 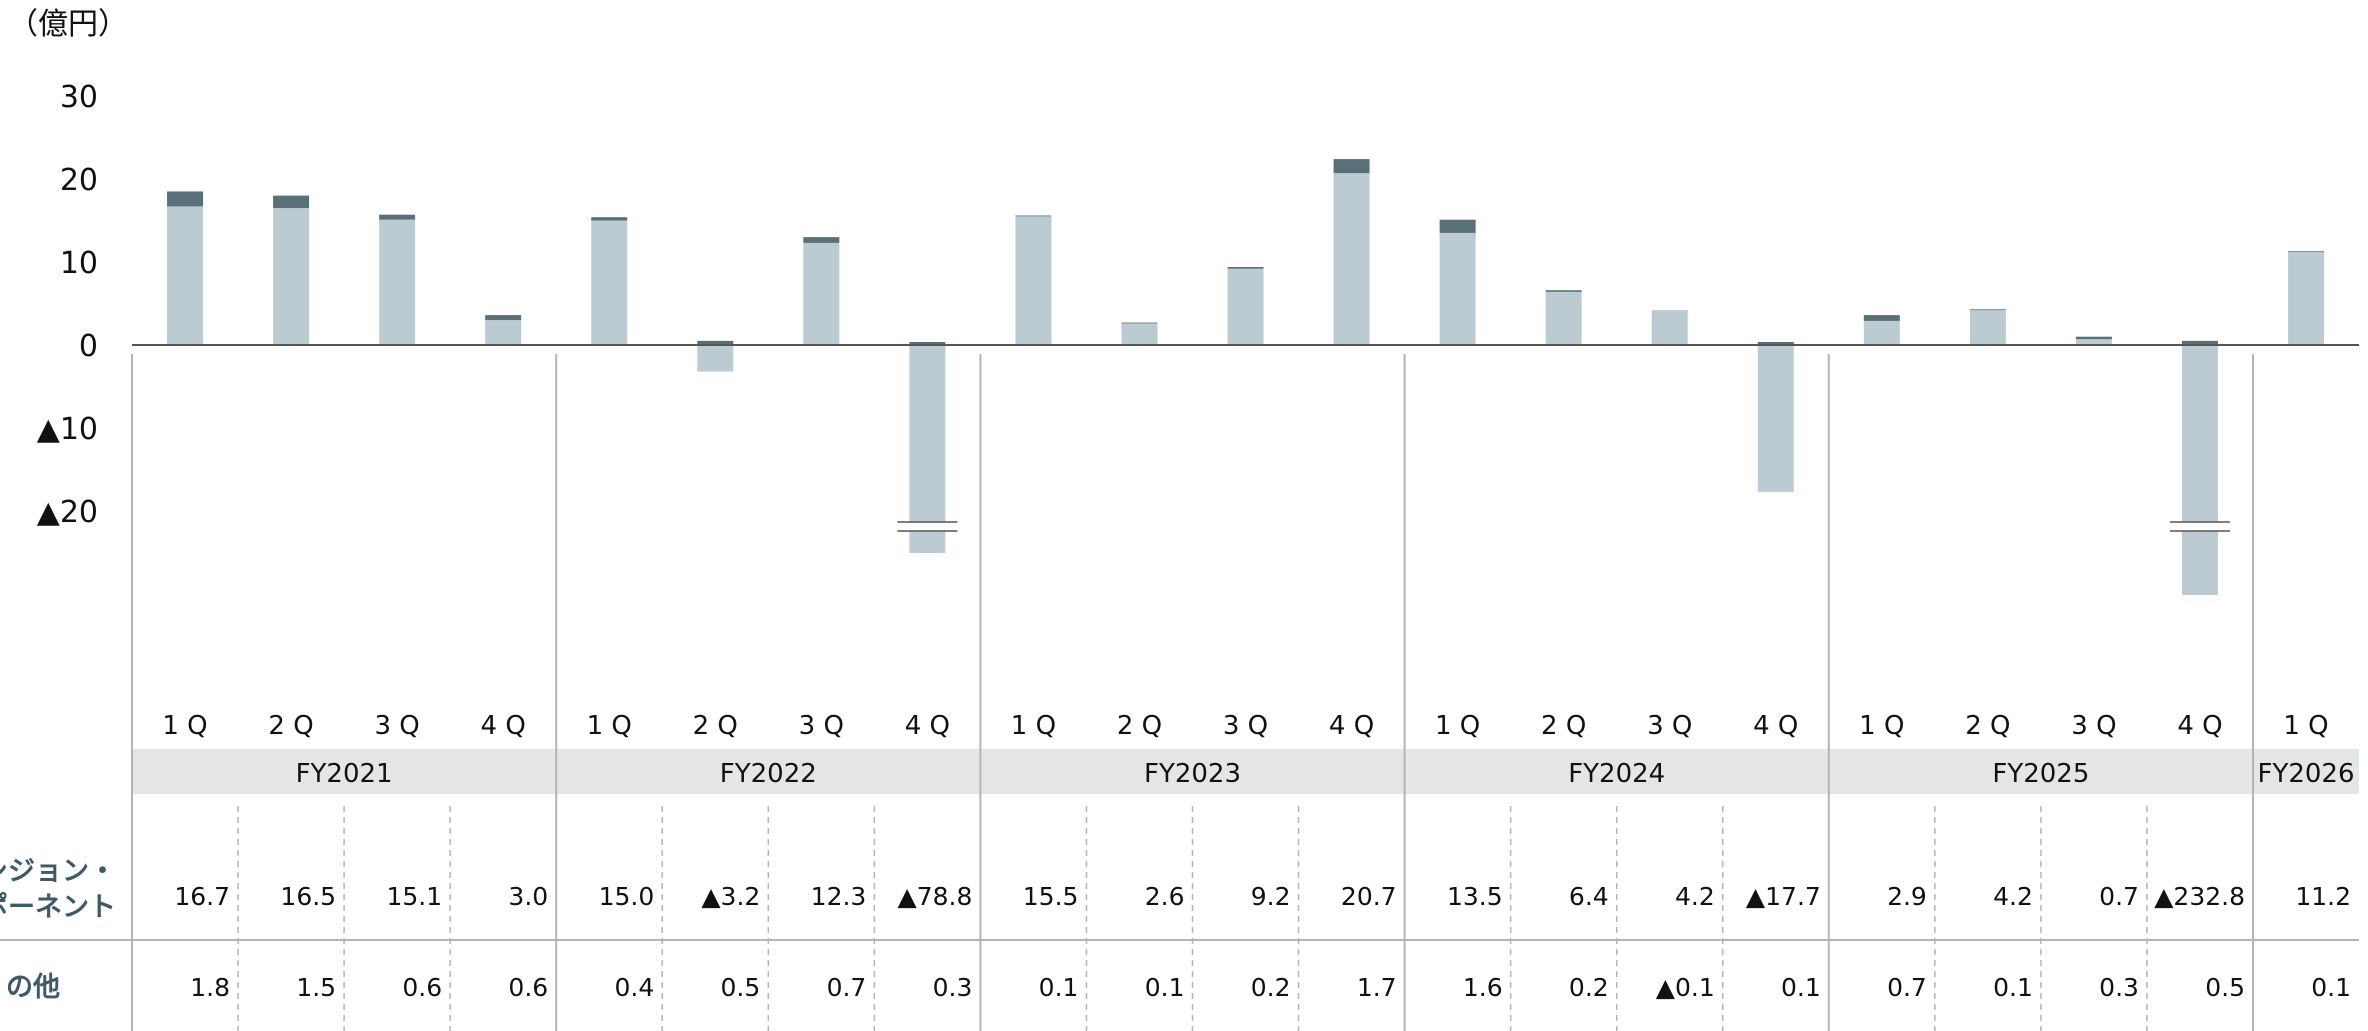 What do you see at coordinates (2323, 896) in the screenshot?
I see `data-label-series-1: 11.2` at bounding box center [2323, 896].